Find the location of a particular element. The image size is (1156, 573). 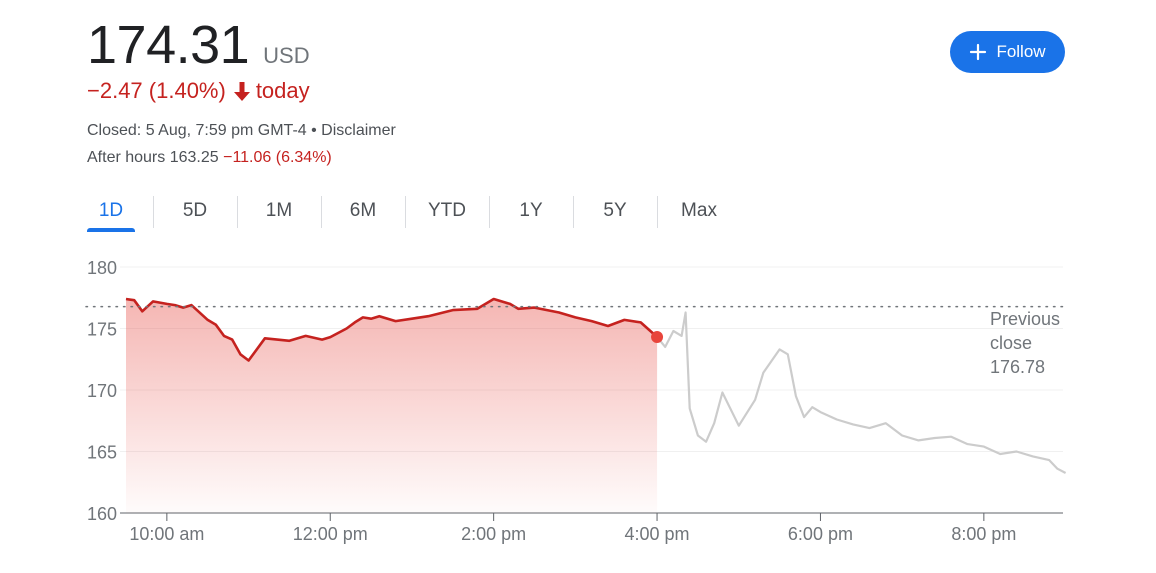

x-tick-label: 12:00 pm is located at coordinates (330, 534).